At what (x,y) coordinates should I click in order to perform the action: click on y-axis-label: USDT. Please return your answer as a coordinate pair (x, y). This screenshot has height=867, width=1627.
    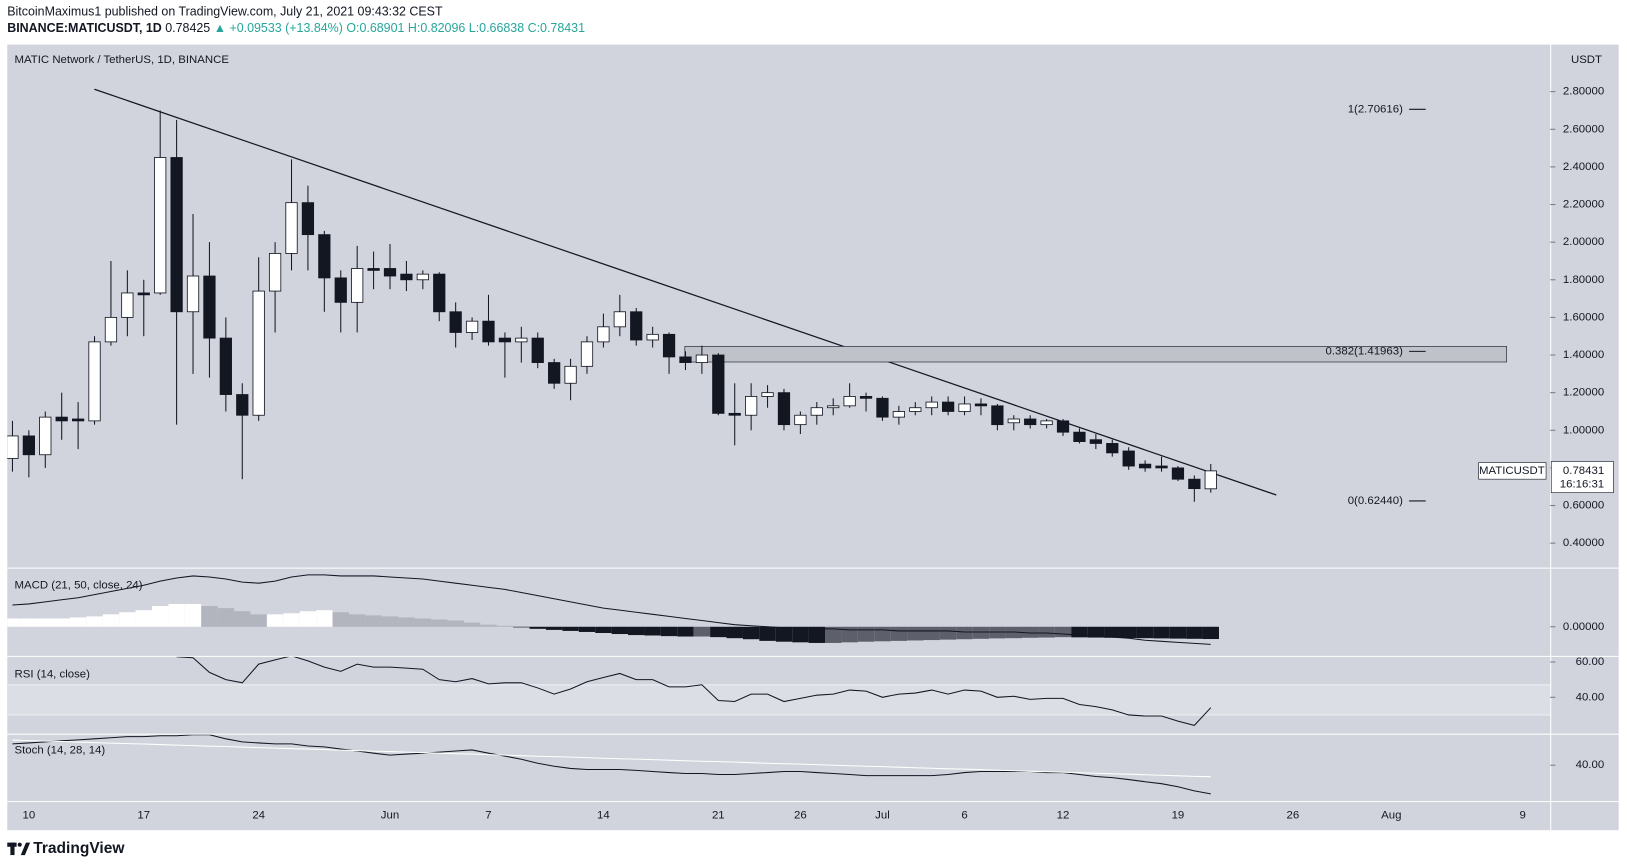
    Looking at the image, I should click on (1586, 60).